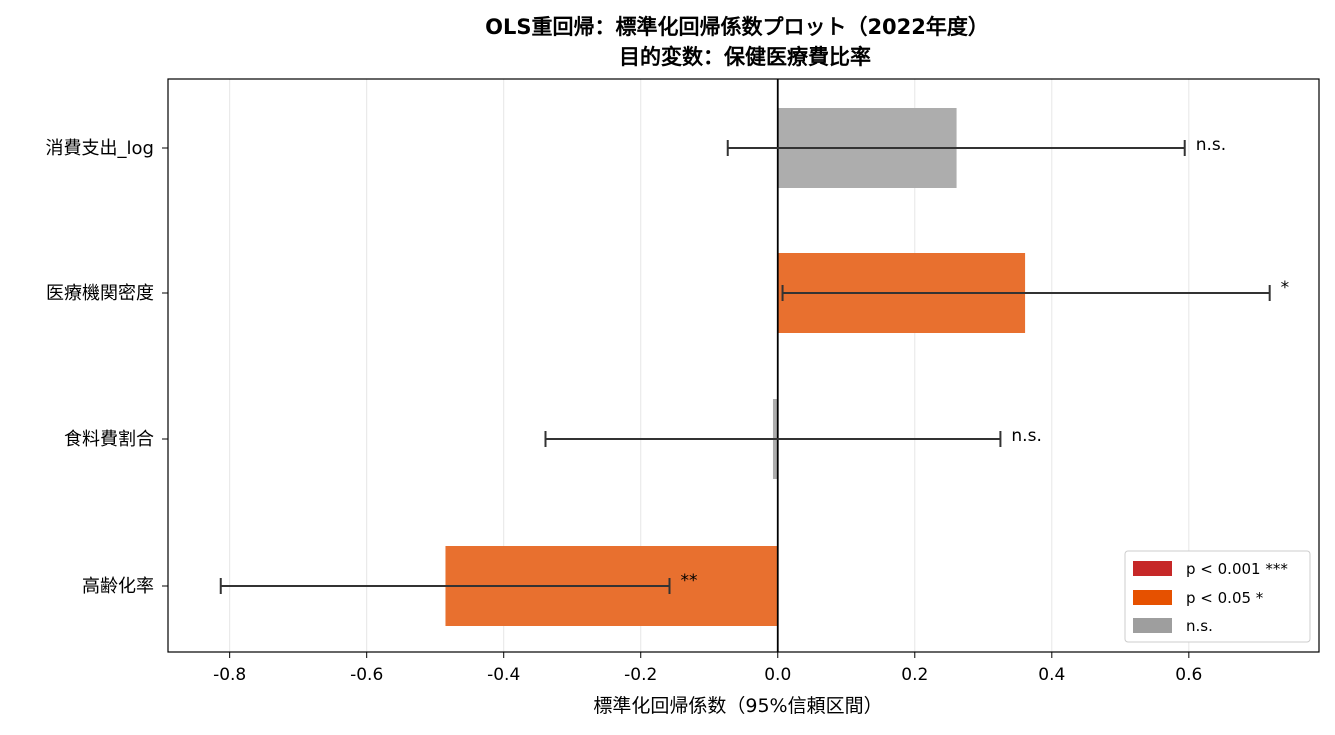 Image resolution: width=1335 pixels, height=735 pixels. What do you see at coordinates (707, 668) in the screenshot?
I see `x-axis-ticks: -0.8 -0.6 -0.4 -0.2 0.0 0.2 0.4 0.6` at bounding box center [707, 668].